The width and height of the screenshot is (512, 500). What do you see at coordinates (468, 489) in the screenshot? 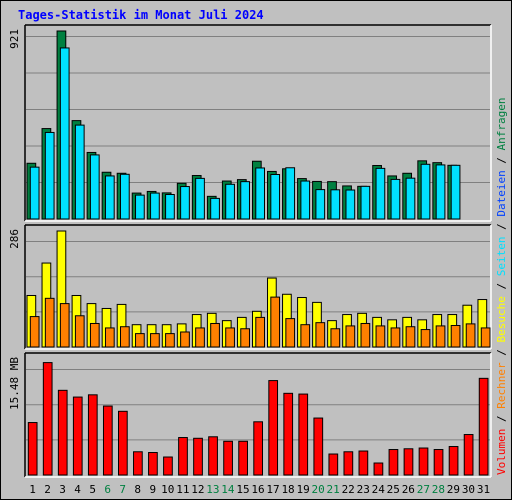
I see `x-tick-label: 30` at bounding box center [468, 489].